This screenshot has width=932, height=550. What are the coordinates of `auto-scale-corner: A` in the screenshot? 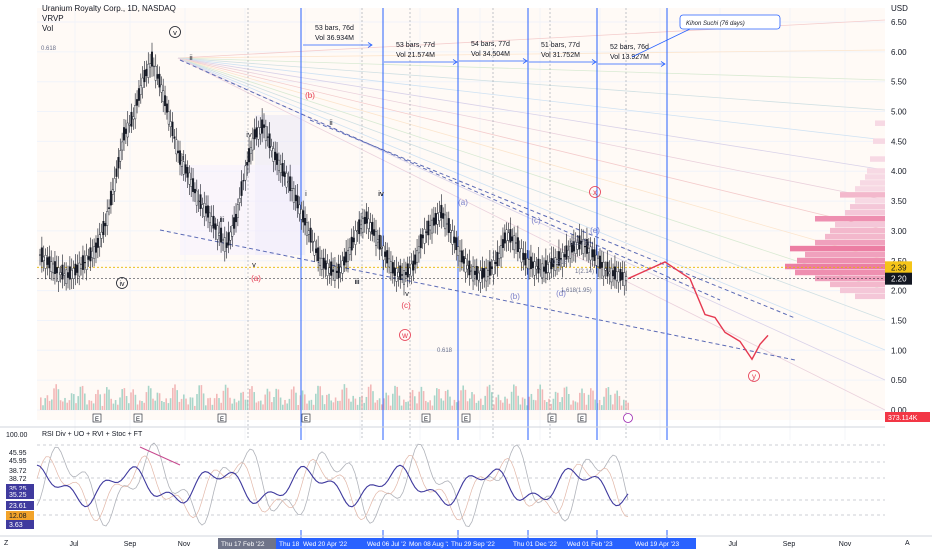 It's located at (907, 543).